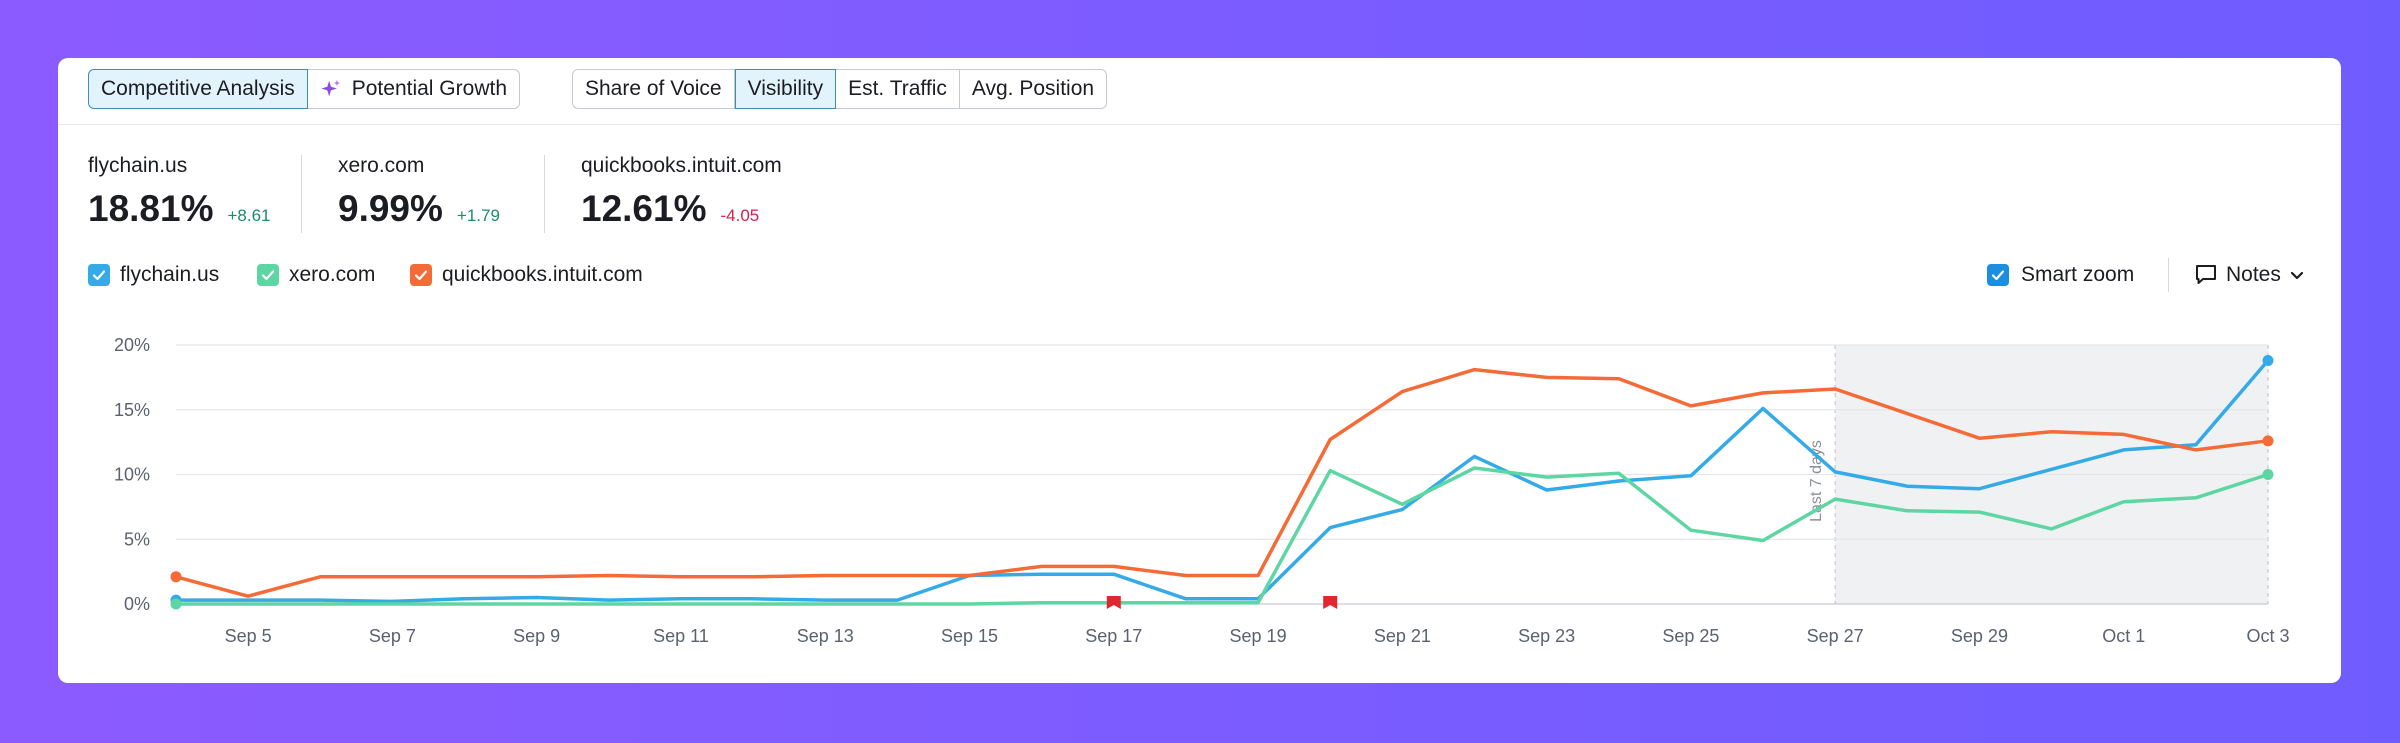 Image resolution: width=2400 pixels, height=743 pixels. Describe the element at coordinates (413, 89) in the screenshot. I see `tab-potential-growth: Potential Growth` at that location.